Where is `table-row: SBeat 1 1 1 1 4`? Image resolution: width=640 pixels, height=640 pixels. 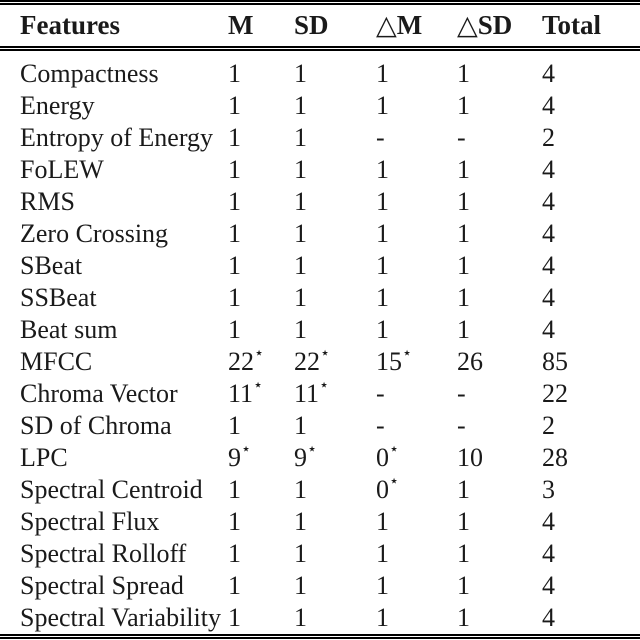 table-row: SBeat 1 1 1 1 4 is located at coordinates (320, 266).